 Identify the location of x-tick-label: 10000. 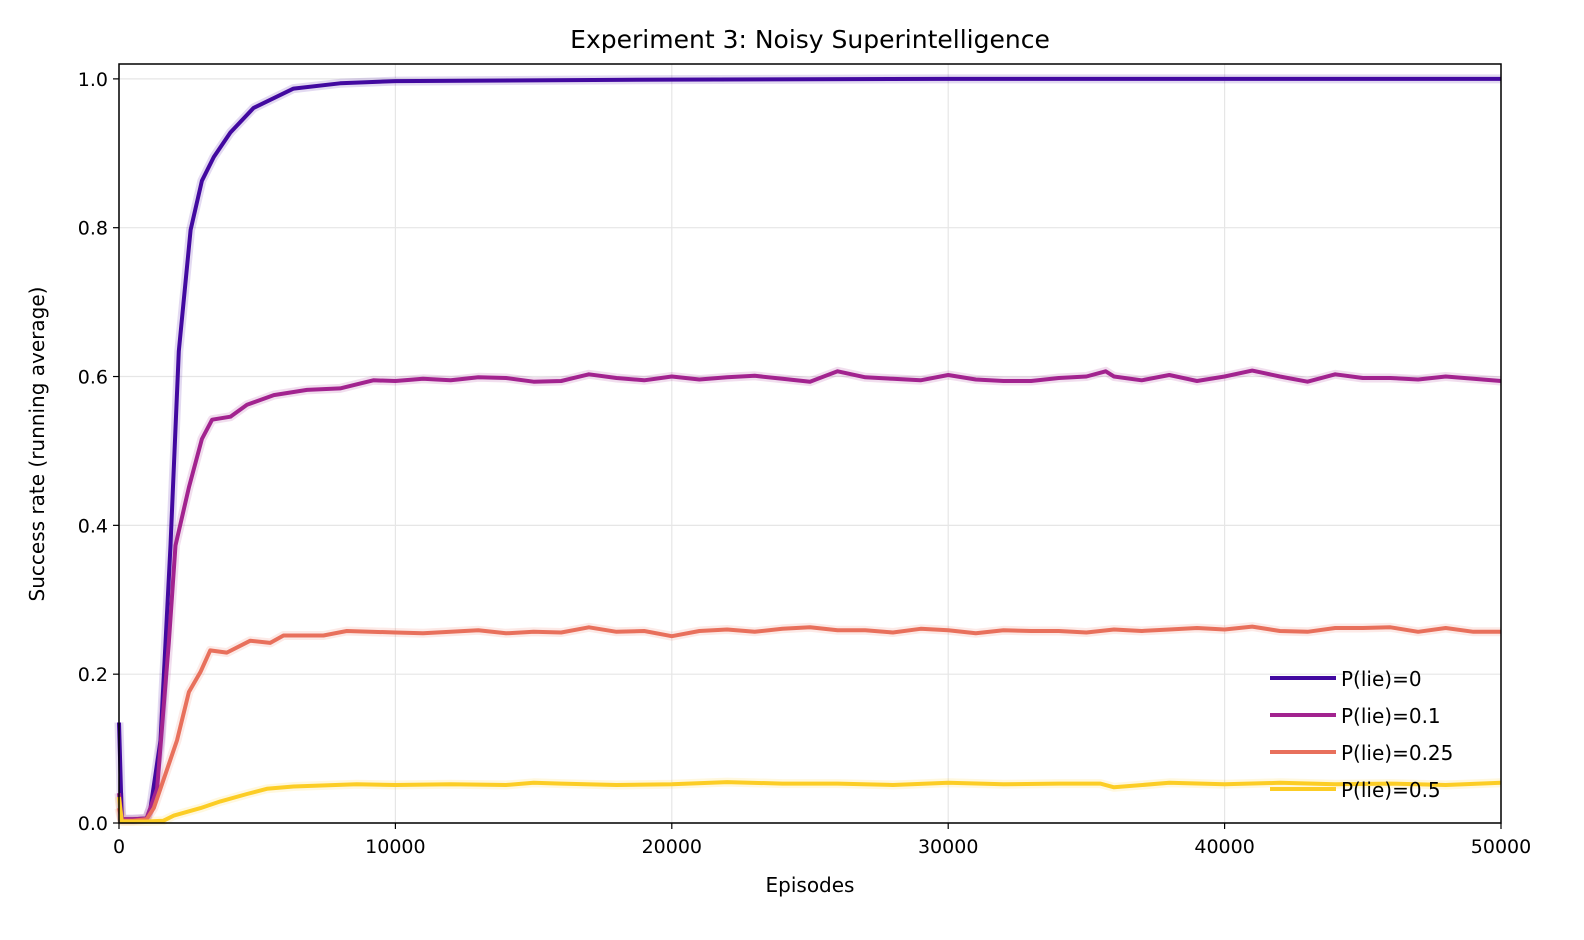
(395, 847).